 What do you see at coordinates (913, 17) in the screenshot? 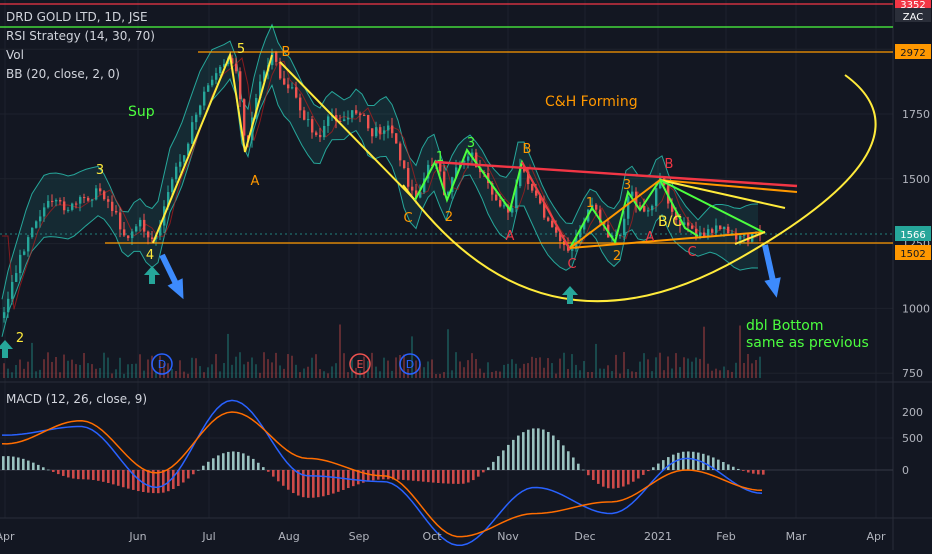
I see `price-badge-1: ZAC` at bounding box center [913, 17].